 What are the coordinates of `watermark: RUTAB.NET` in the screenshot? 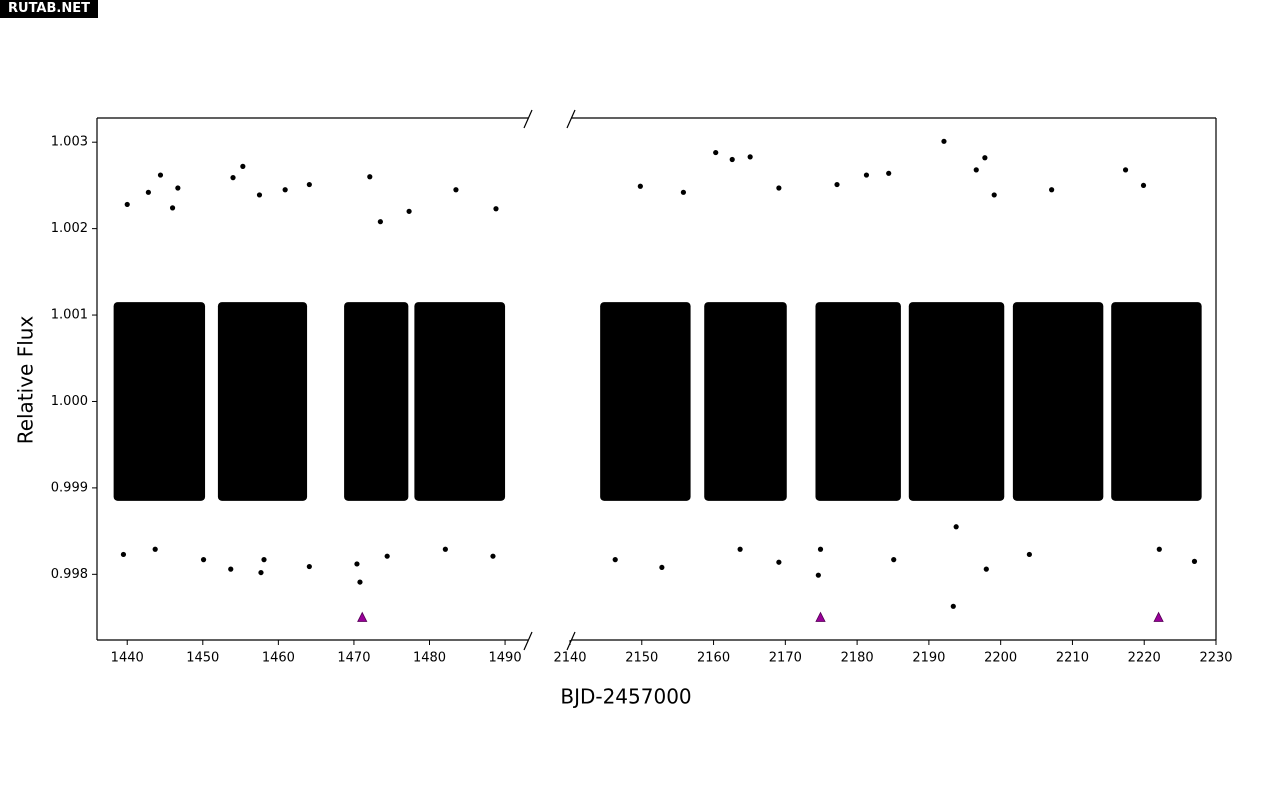 It's located at (49, 9).